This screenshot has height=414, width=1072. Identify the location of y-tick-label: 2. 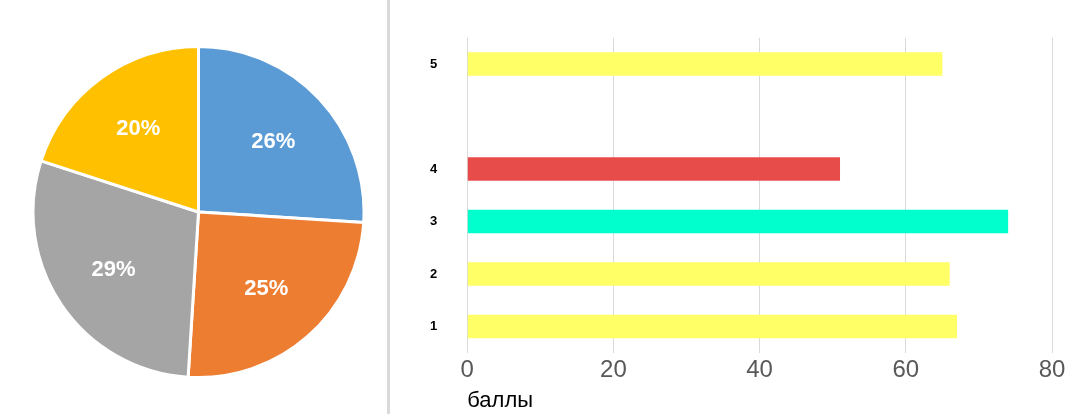
(434, 273).